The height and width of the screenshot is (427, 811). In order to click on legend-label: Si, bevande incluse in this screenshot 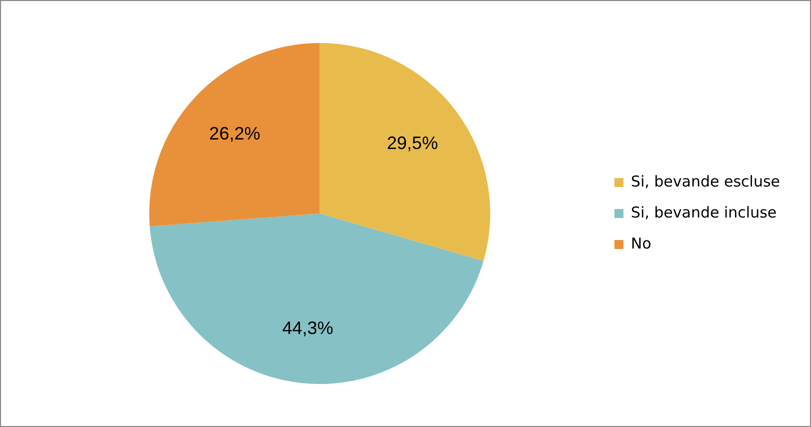, I will do `click(703, 212)`.